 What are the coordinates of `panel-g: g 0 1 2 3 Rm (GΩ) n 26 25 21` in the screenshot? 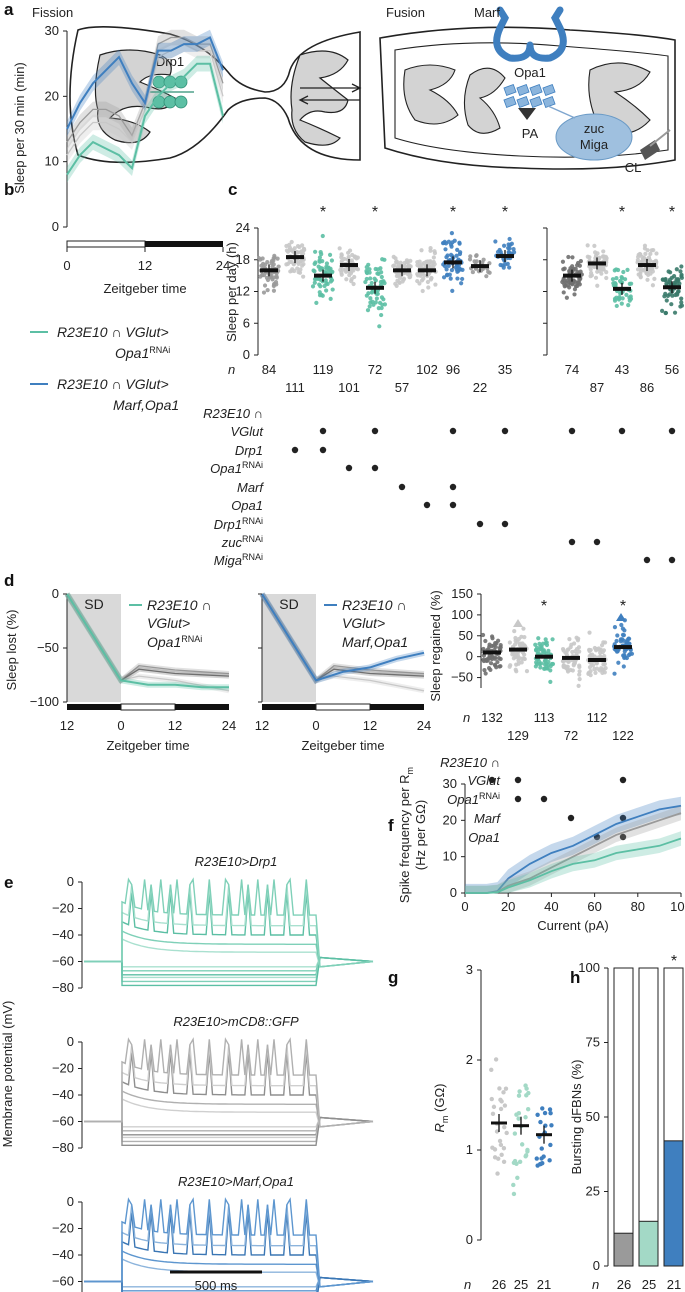 It's located at (471, 1127).